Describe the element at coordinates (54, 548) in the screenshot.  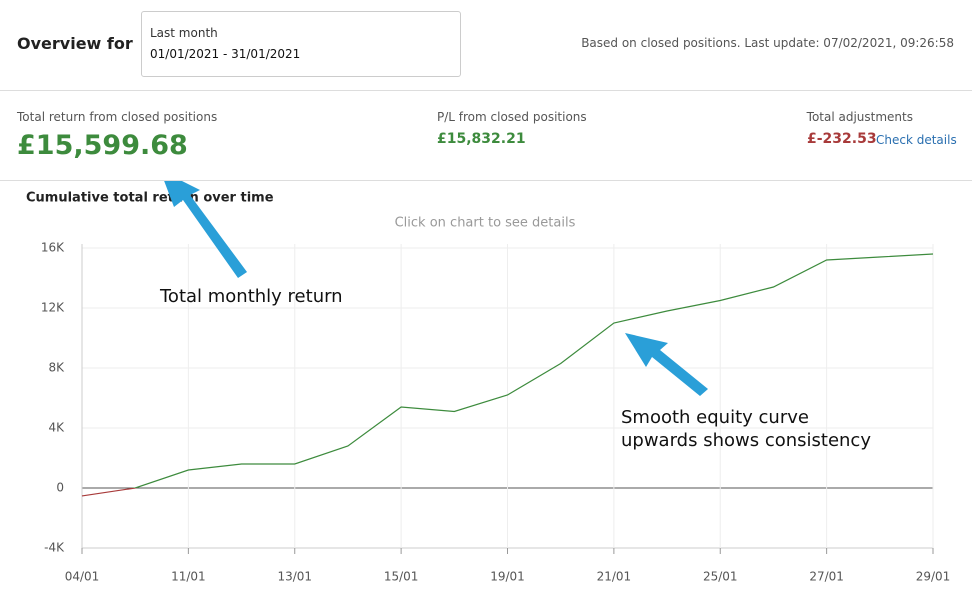
I see `y-tick-label: -4K` at that location.